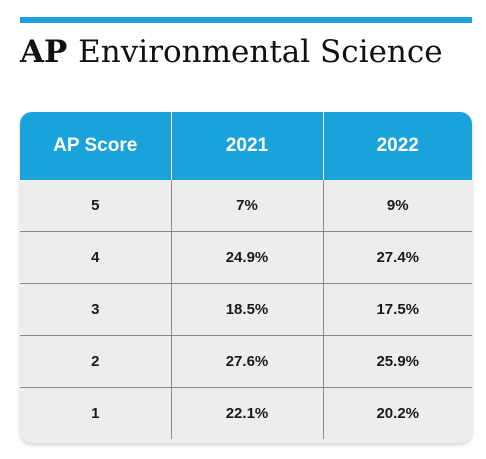 Image resolution: width=486 pixels, height=459 pixels. I want to click on column-header-2021: 2021, so click(247, 146).